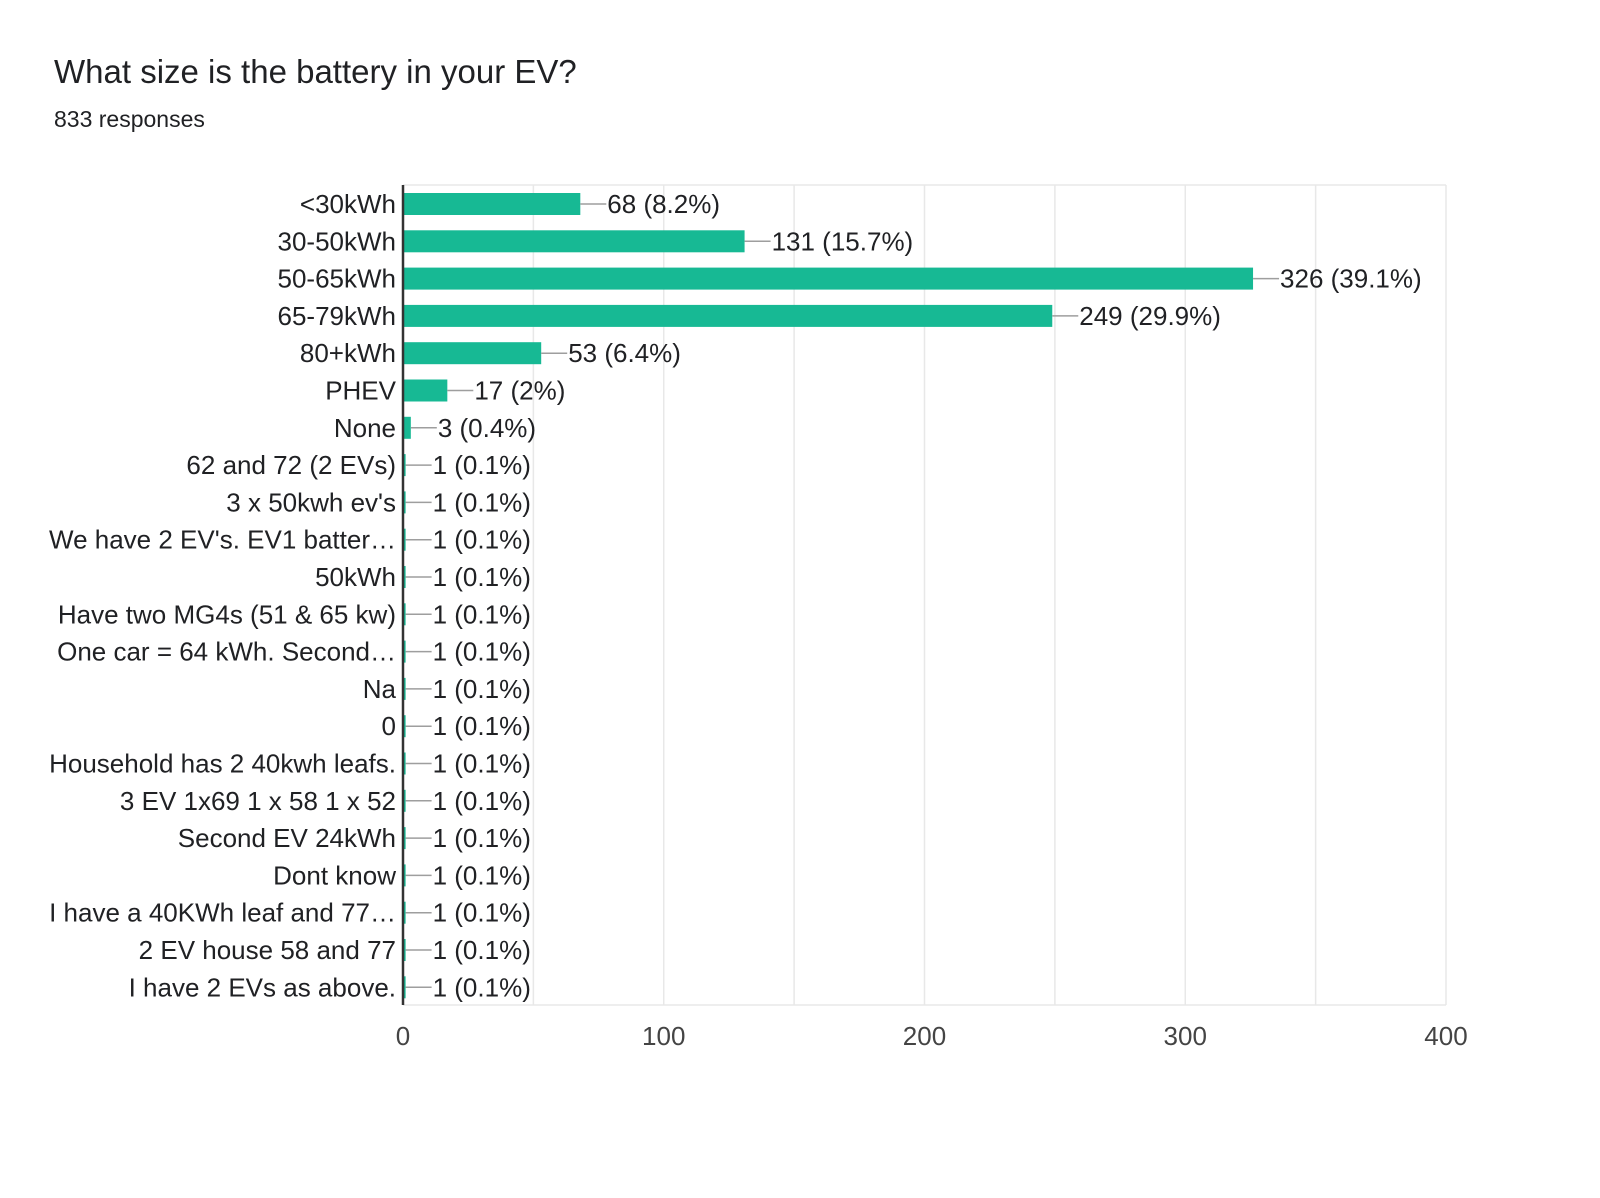 Image resolution: width=1600 pixels, height=1198 pixels. Describe the element at coordinates (487, 428) in the screenshot. I see `data-label: 3 (0.4%)` at that location.